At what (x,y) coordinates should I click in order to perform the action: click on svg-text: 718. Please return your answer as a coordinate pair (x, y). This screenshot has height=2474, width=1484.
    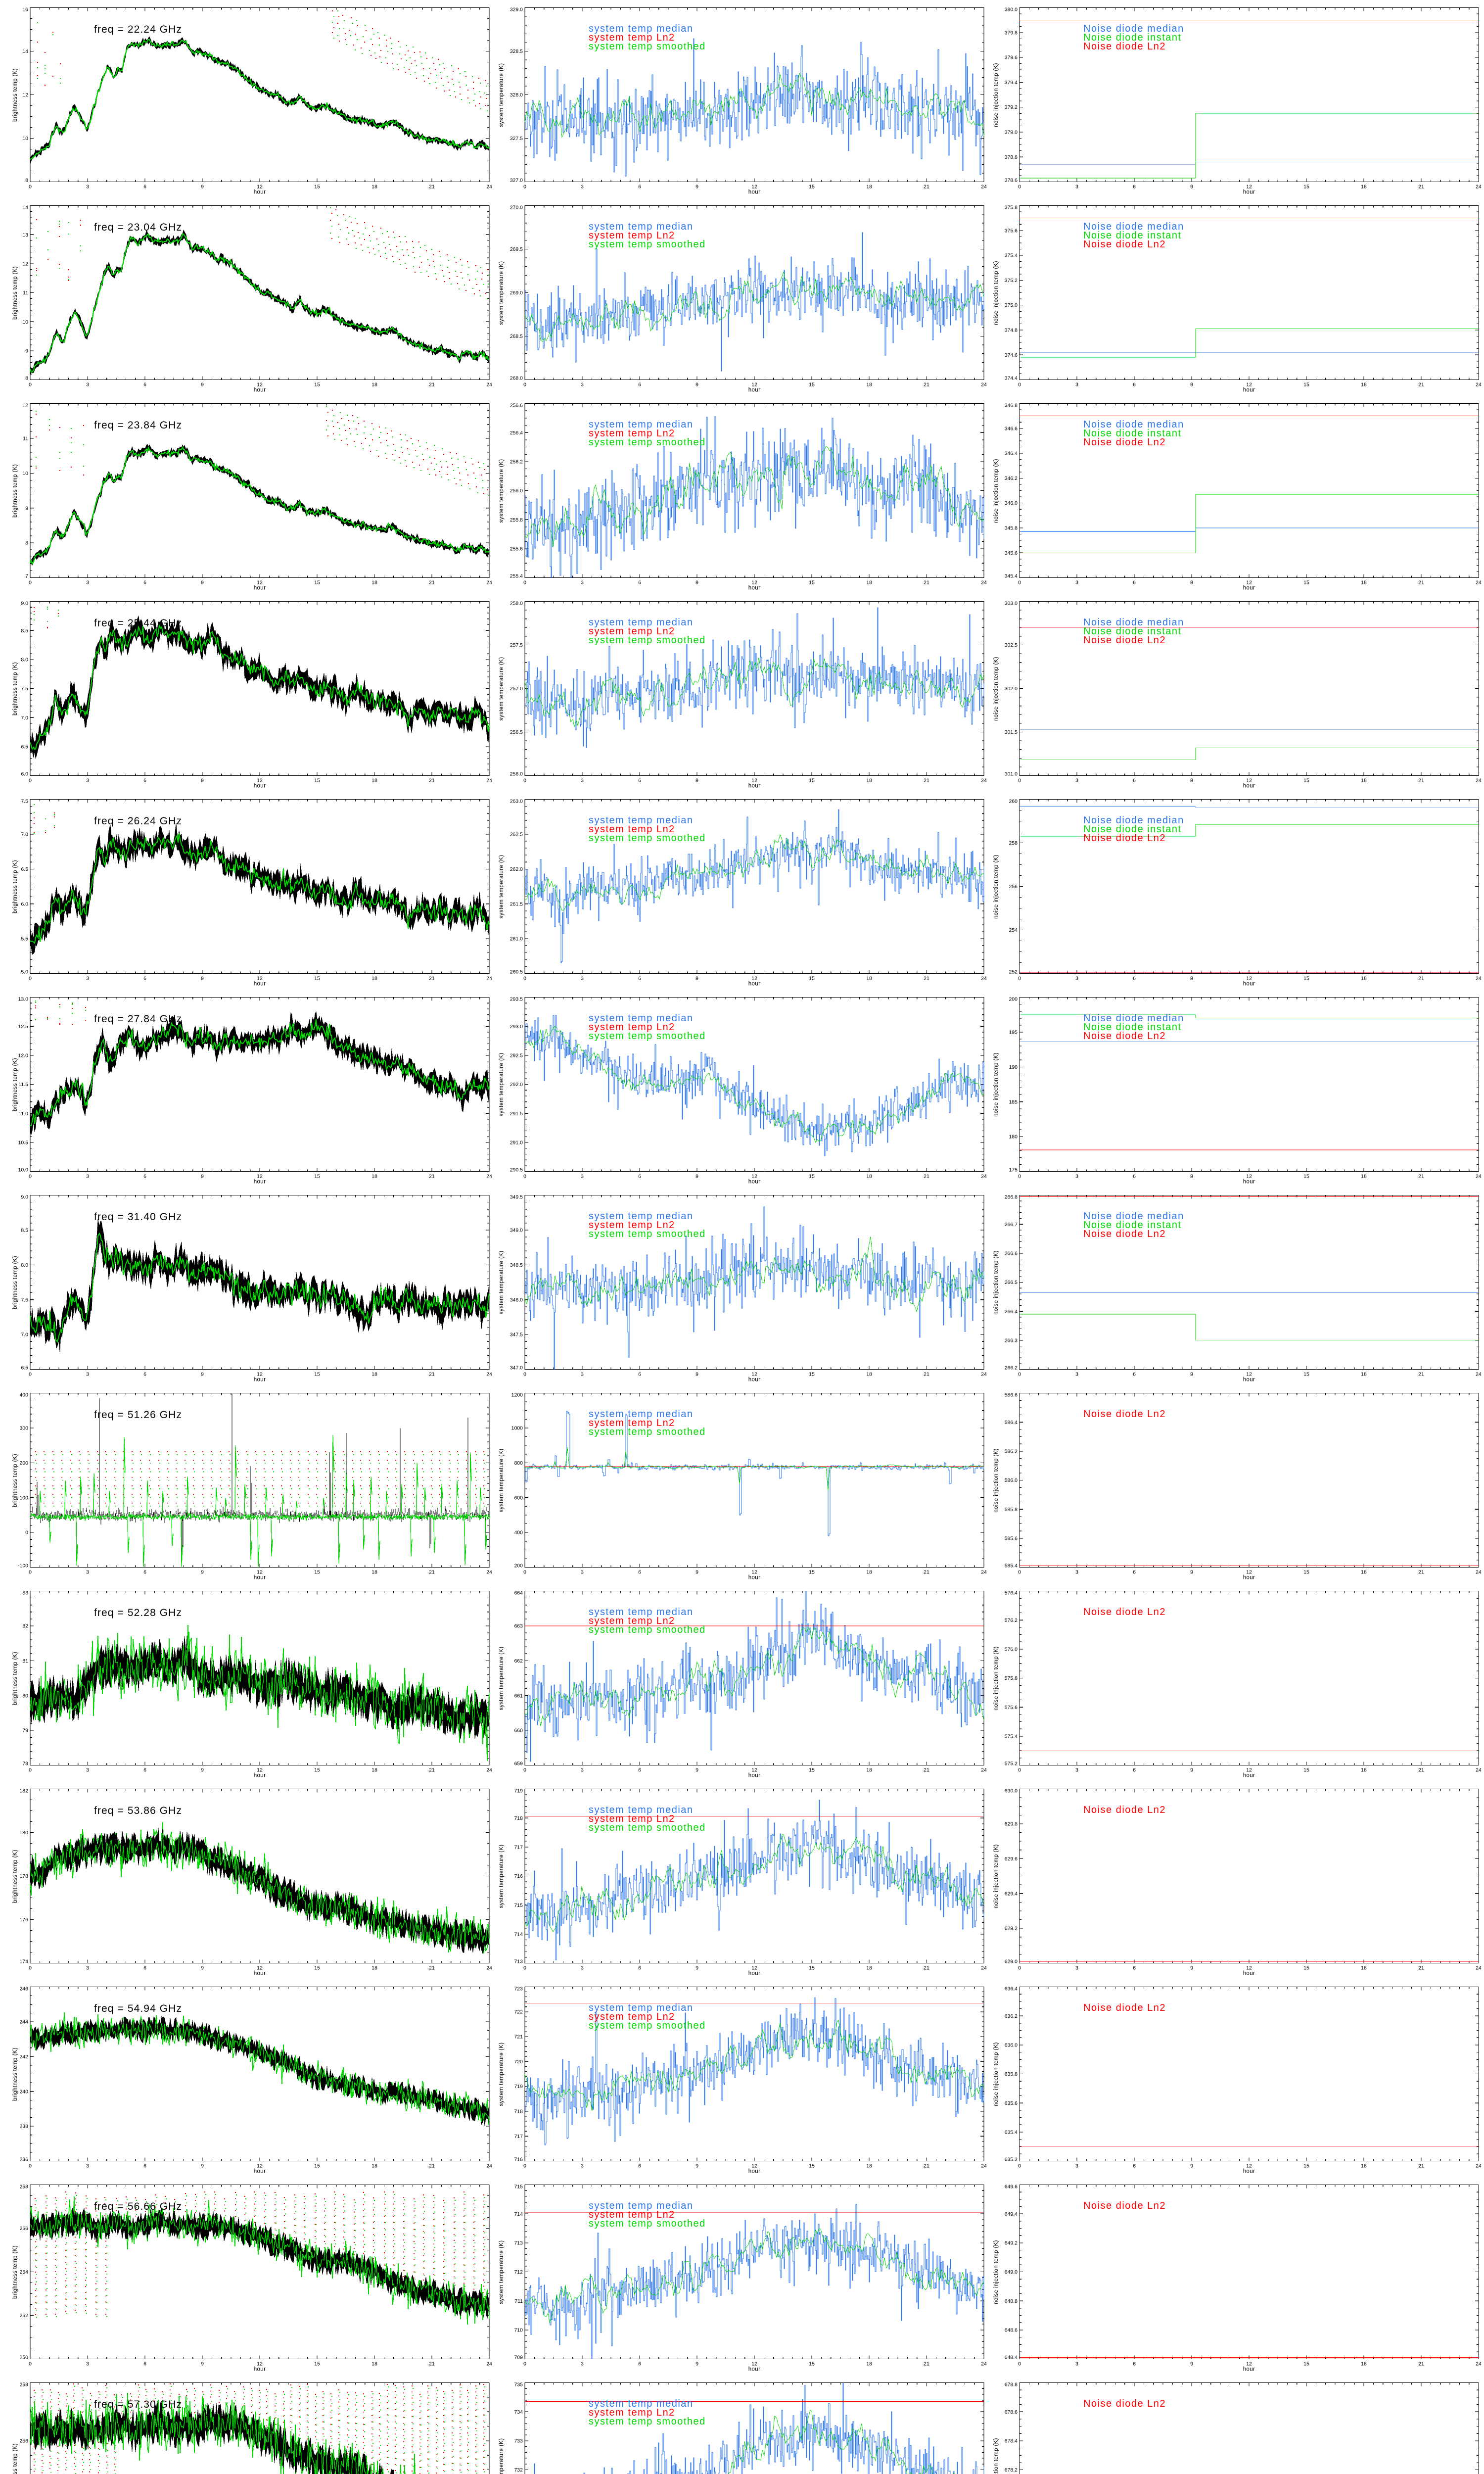
    Looking at the image, I should click on (518, 1818).